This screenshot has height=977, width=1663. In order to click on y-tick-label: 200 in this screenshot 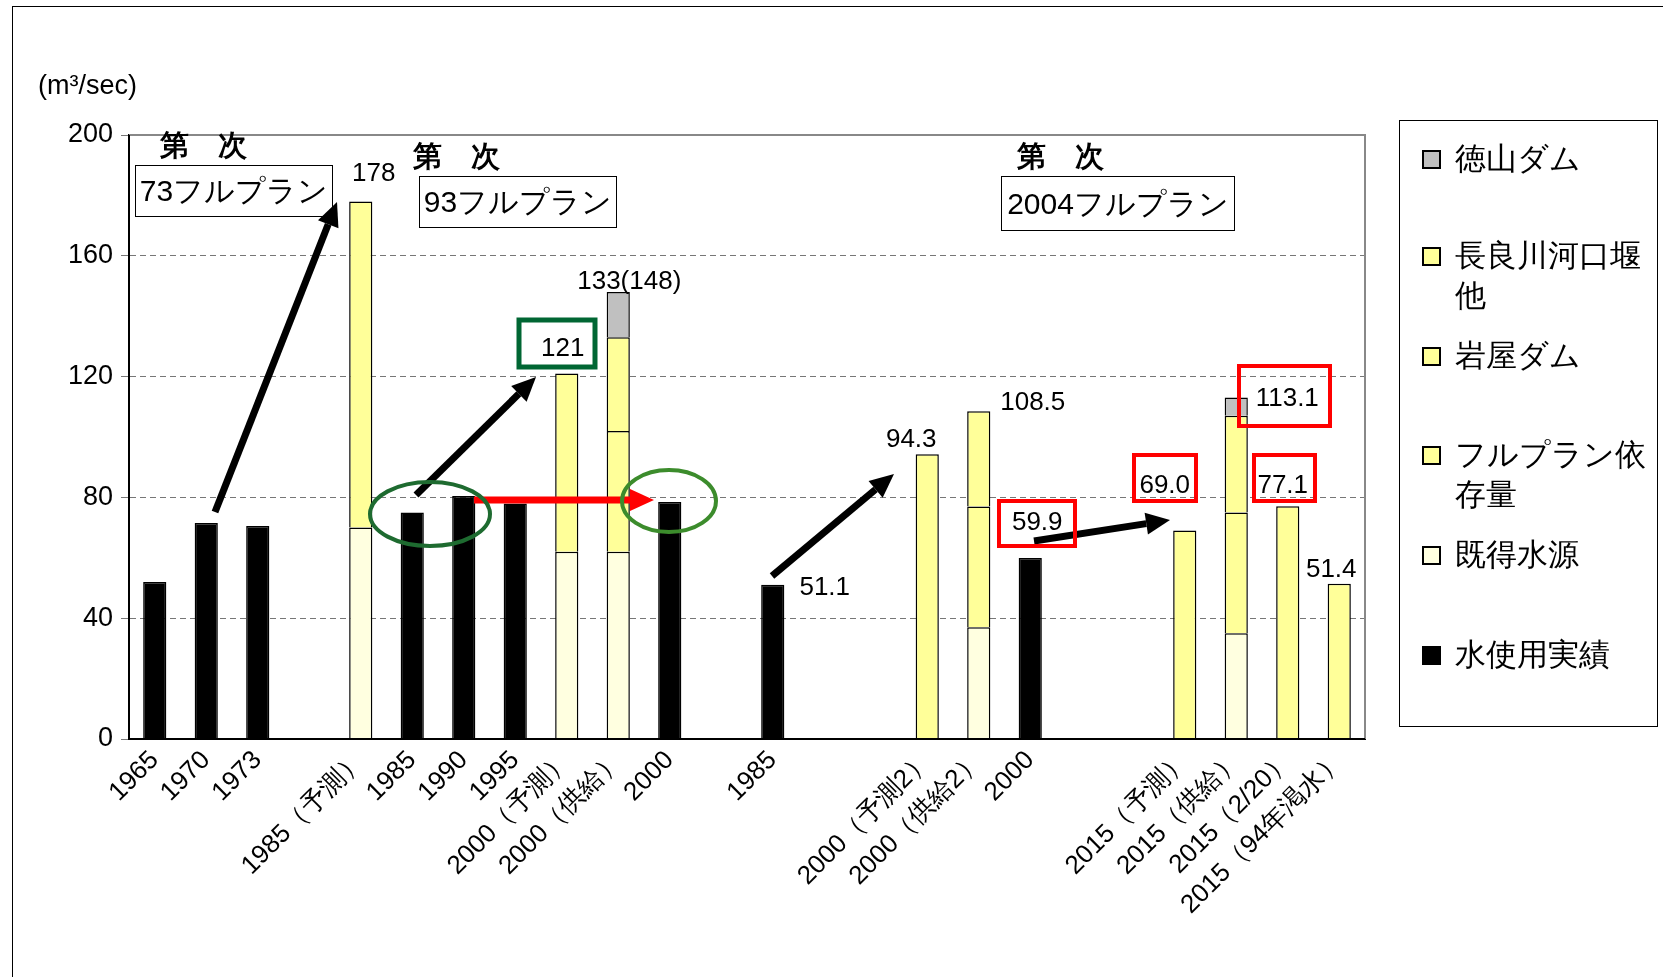, I will do `click(90, 133)`.